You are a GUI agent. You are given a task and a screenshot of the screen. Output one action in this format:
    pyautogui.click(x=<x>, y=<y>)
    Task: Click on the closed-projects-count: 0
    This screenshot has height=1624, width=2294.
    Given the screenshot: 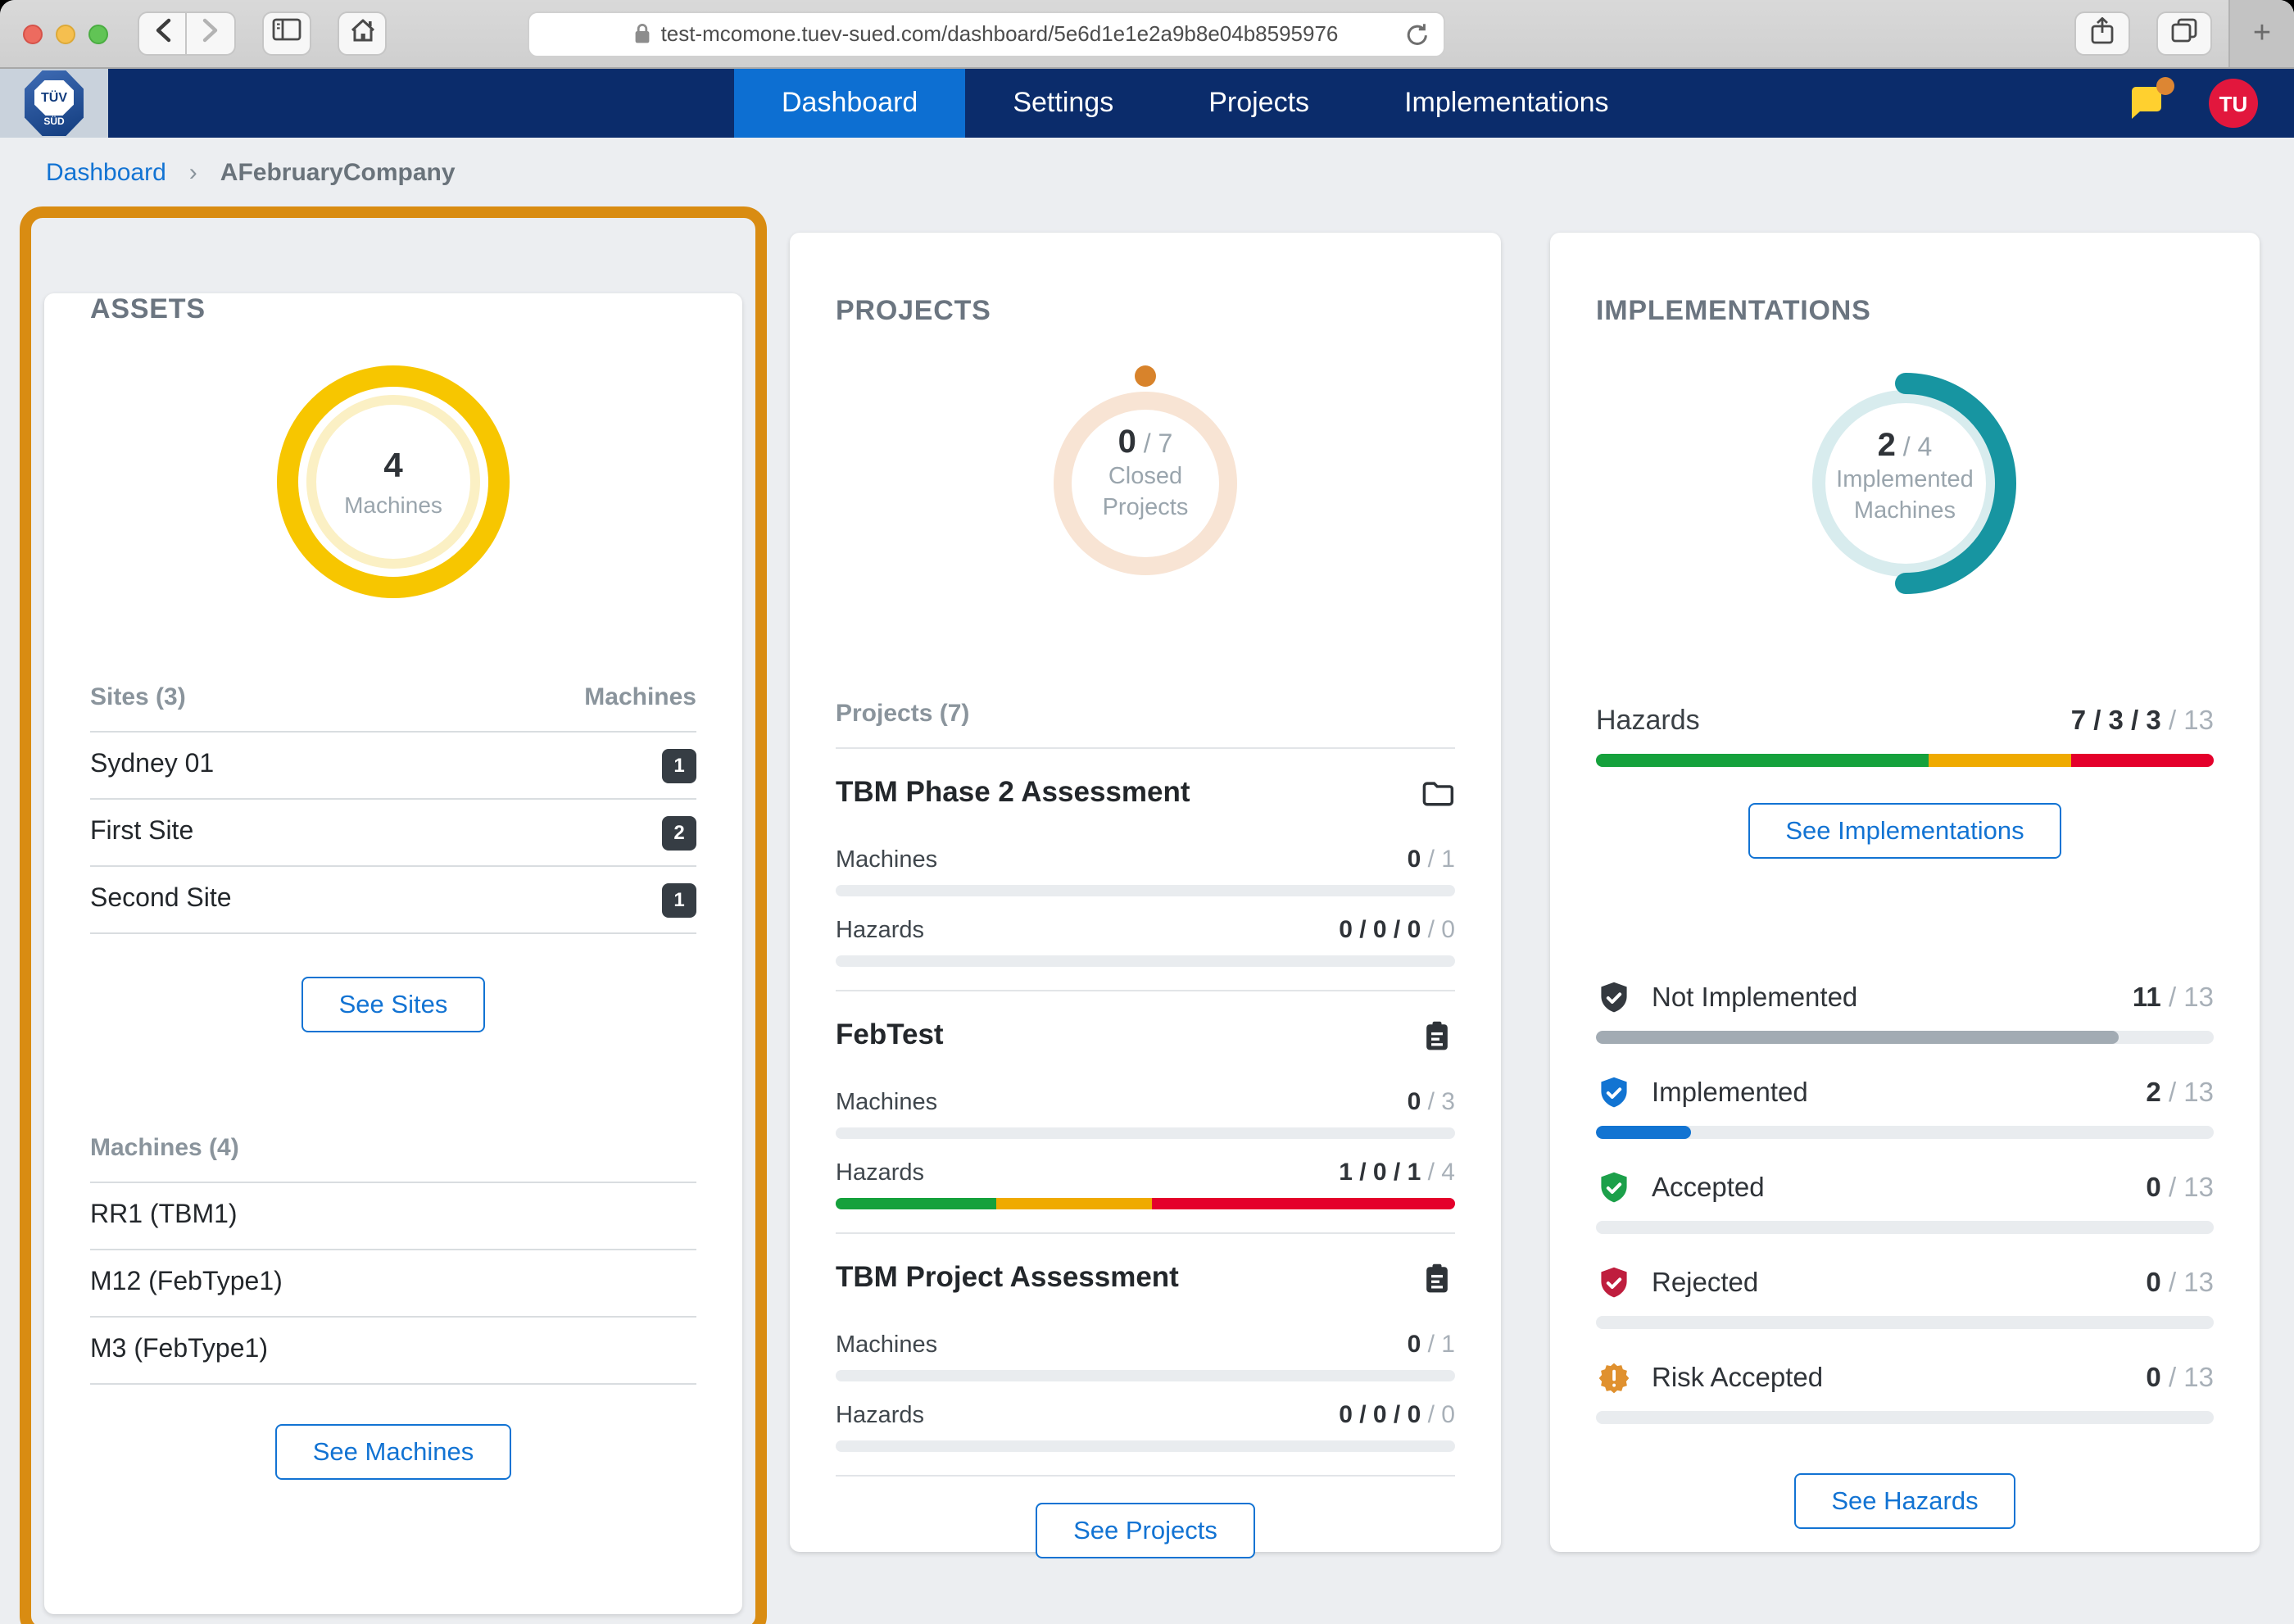 What is the action you would take?
    pyautogui.click(x=1127, y=442)
    